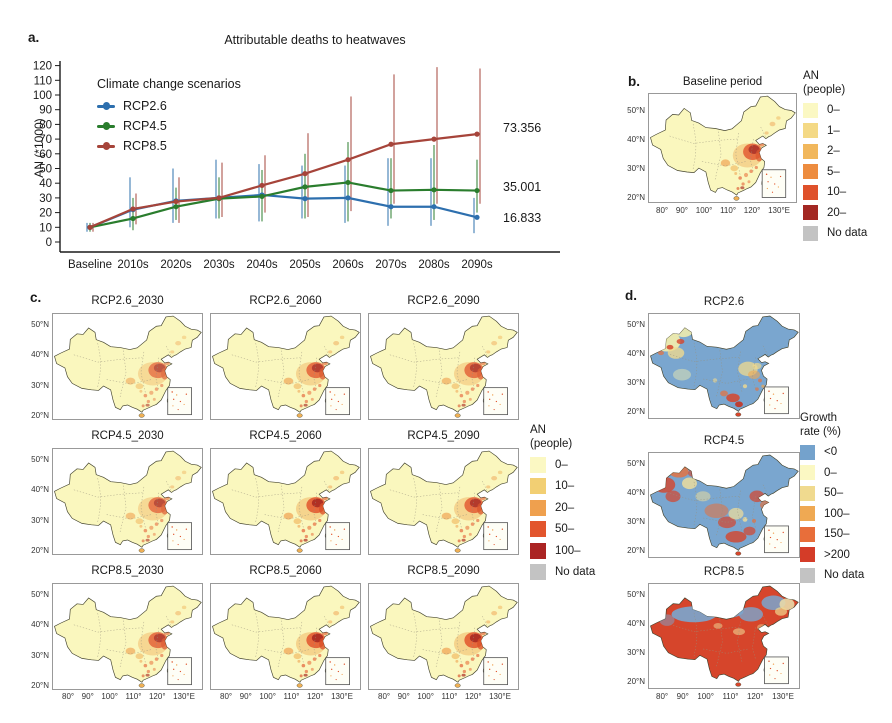 This screenshot has width=892, height=723. I want to click on legend-item: 5–, so click(835, 172).